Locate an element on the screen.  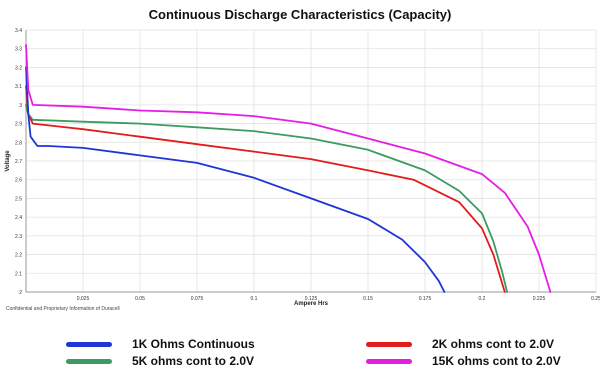
legend-swatch-2k is located at coordinates (389, 344).